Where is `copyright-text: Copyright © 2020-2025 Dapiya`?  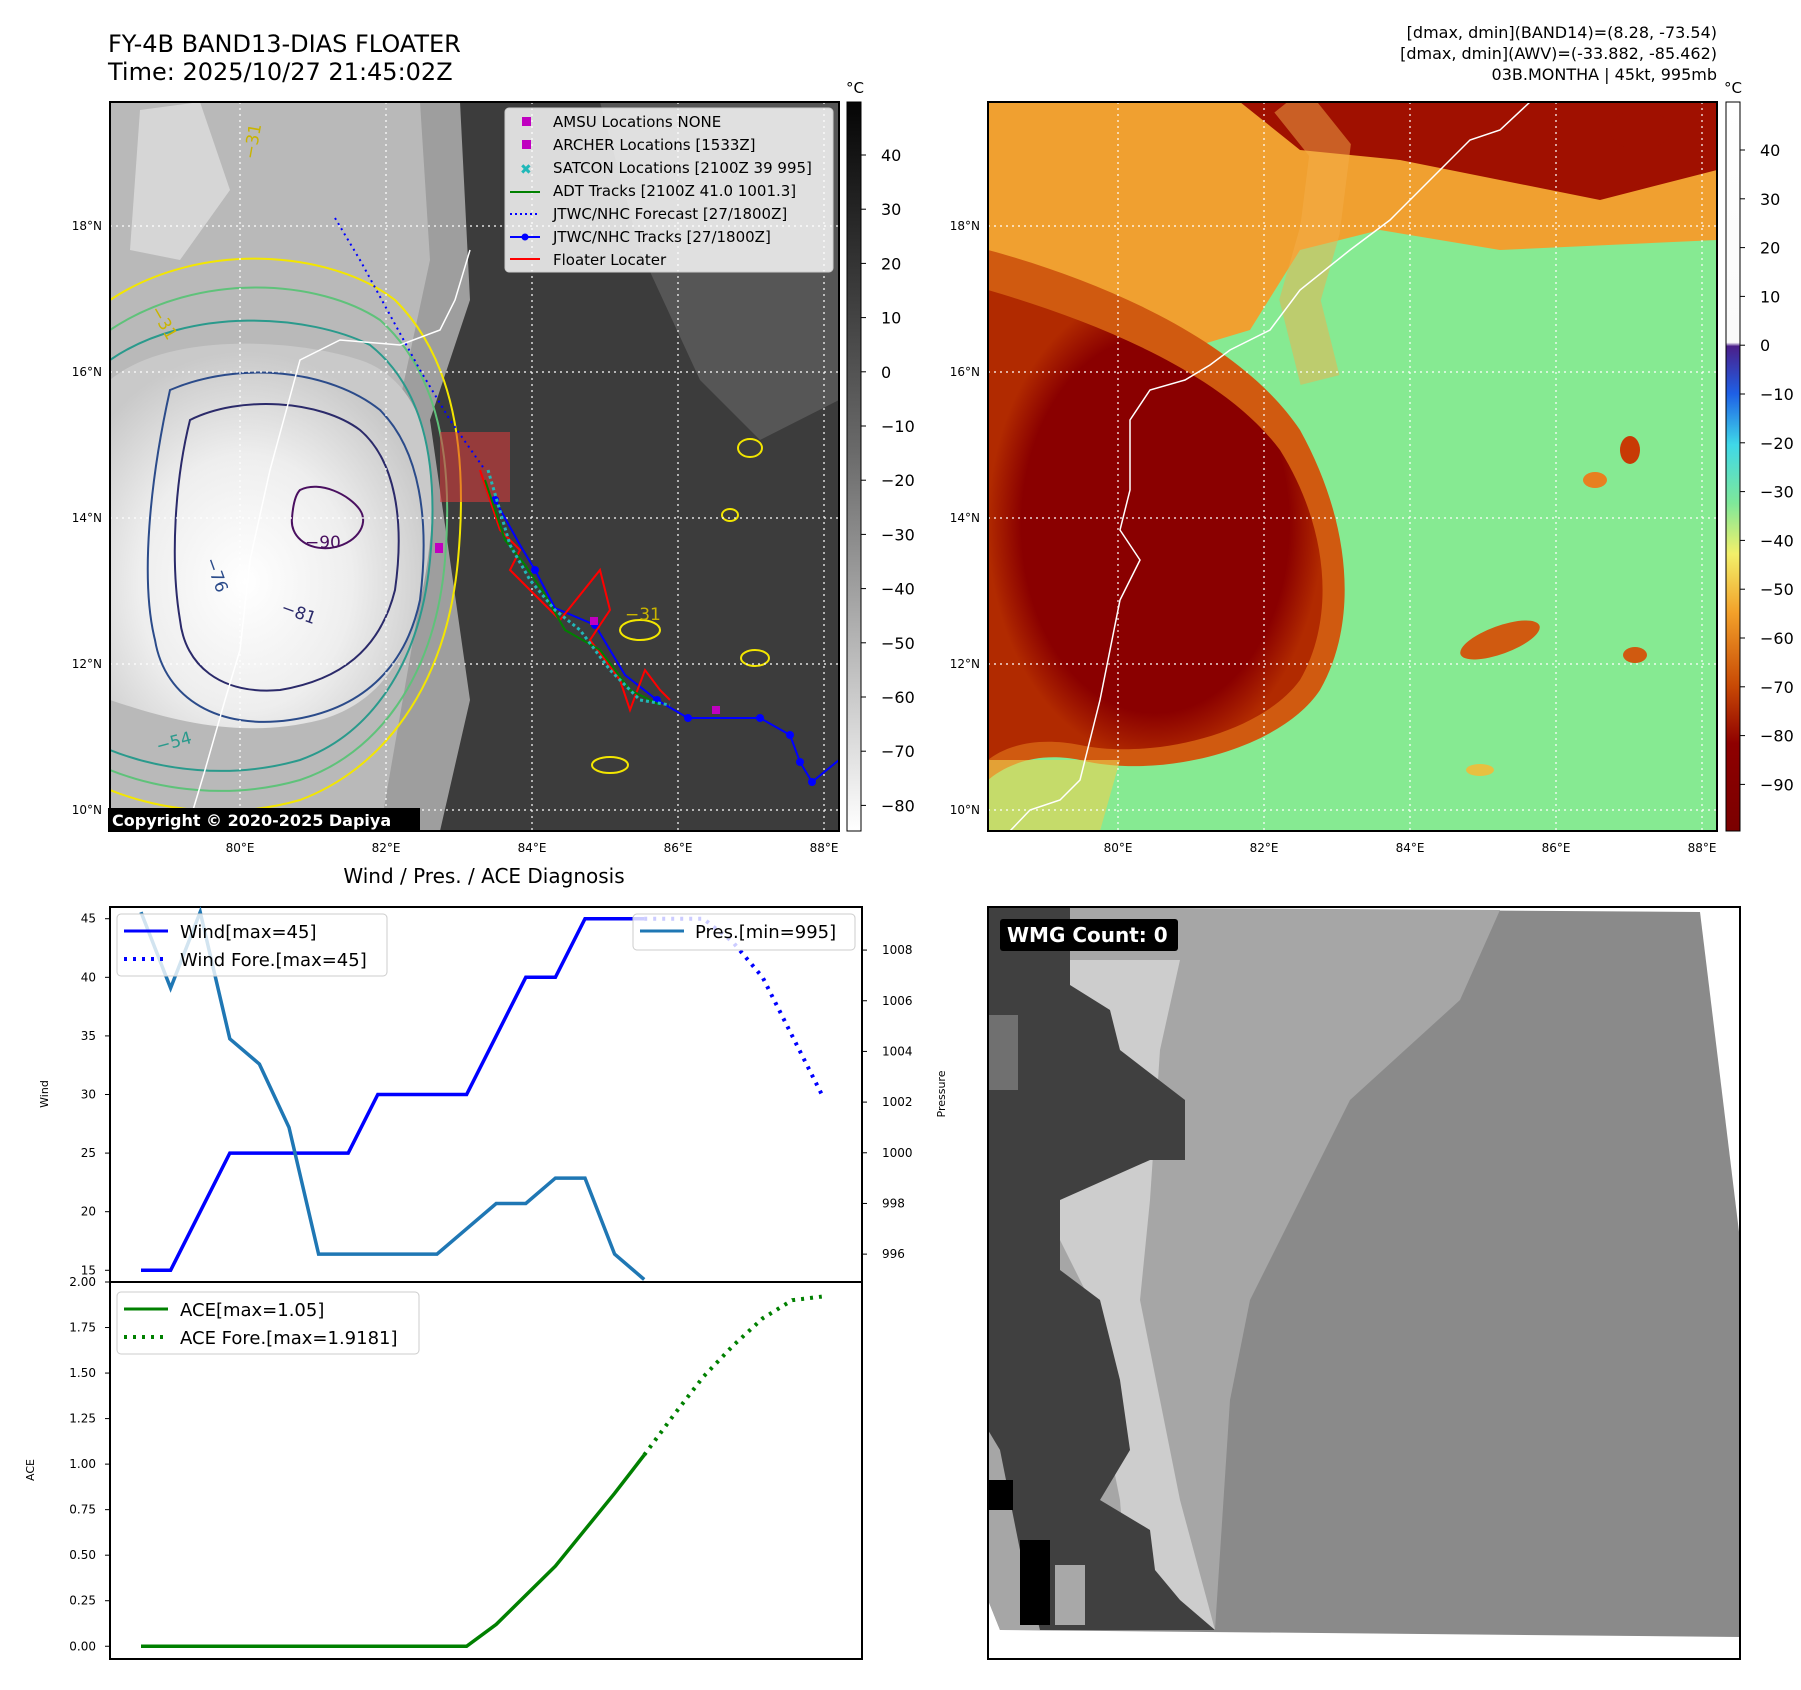
copyright-text: Copyright © 2020-2025 Dapiya is located at coordinates (251, 820).